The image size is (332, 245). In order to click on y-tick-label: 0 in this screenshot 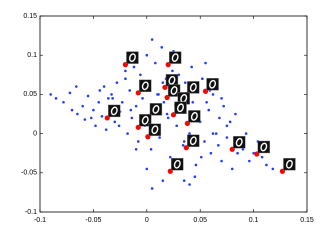, I will do `click(35, 133)`.